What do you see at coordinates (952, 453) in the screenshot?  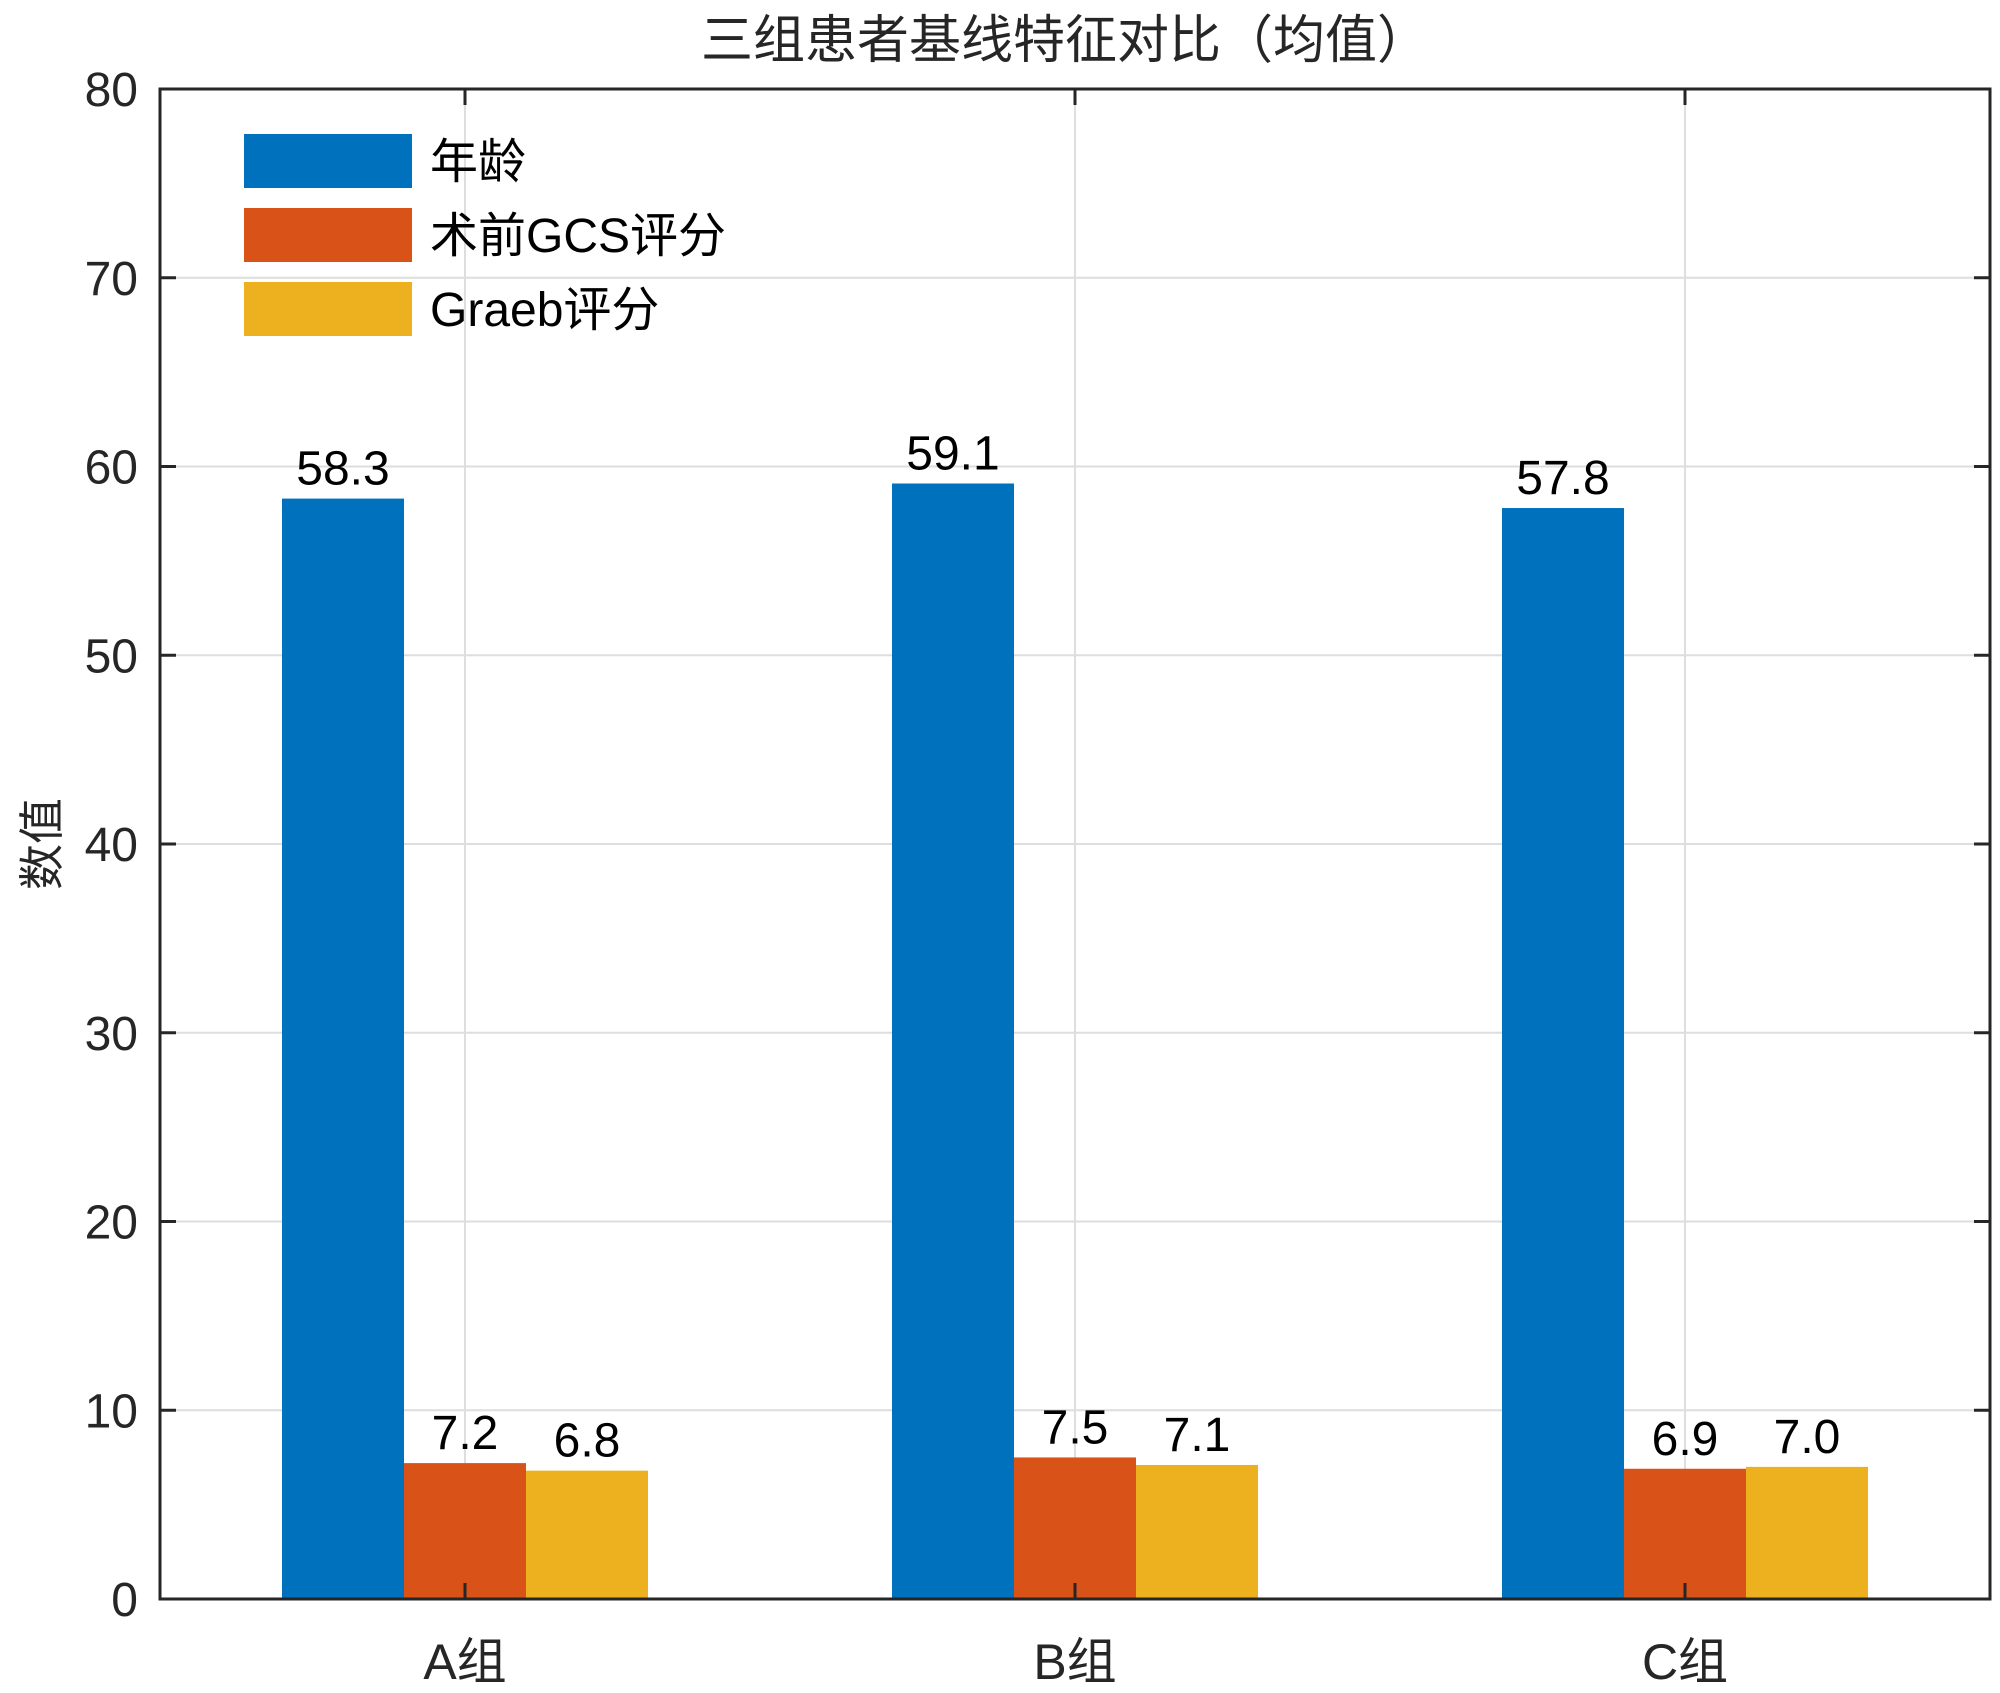 I see `data-label: 59.1` at bounding box center [952, 453].